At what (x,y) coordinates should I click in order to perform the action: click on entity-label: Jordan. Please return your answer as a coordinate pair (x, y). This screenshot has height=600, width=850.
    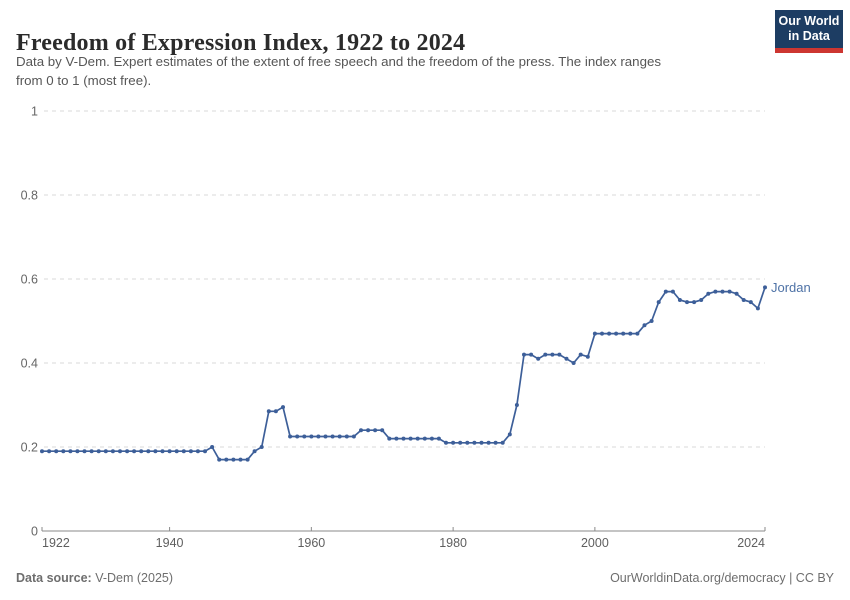
    Looking at the image, I should click on (791, 287).